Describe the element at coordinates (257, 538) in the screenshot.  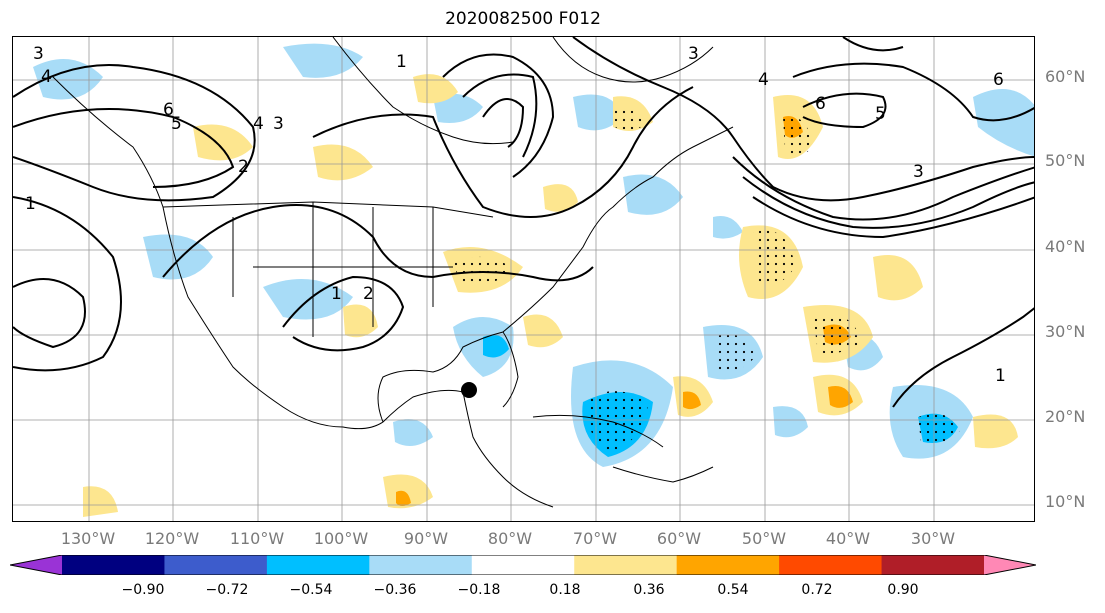
I see `lon-label: 110°W` at that location.